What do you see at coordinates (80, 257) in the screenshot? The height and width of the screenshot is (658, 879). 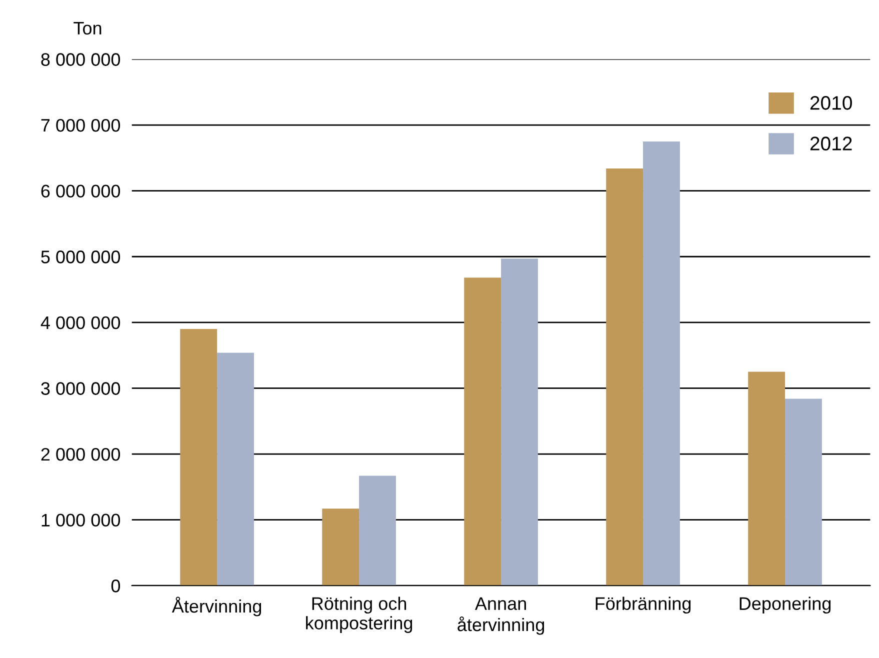 I see `y-tick-label: 5 000 000` at bounding box center [80, 257].